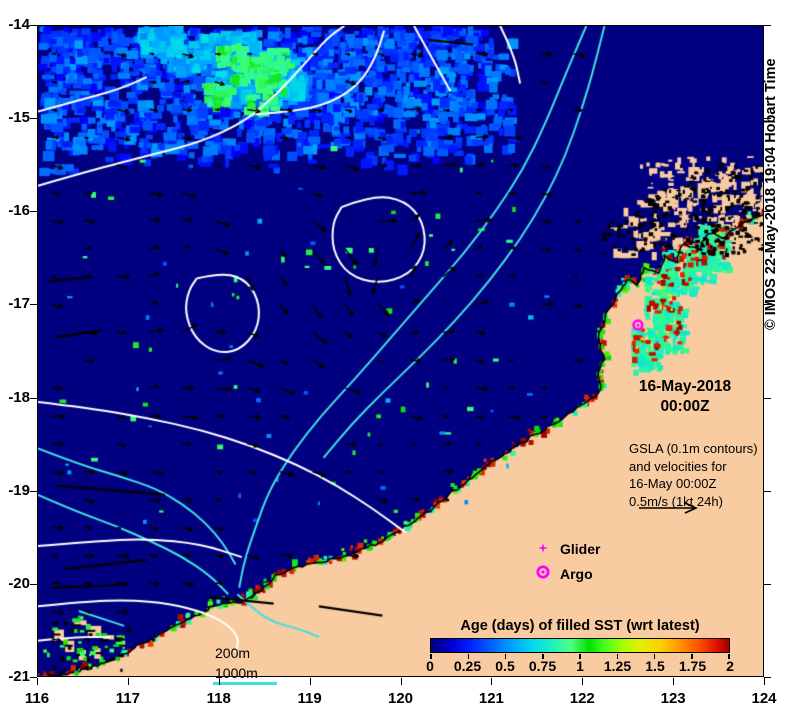  I want to click on depth-contour-legend: 200m 1000m, so click(236, 663).